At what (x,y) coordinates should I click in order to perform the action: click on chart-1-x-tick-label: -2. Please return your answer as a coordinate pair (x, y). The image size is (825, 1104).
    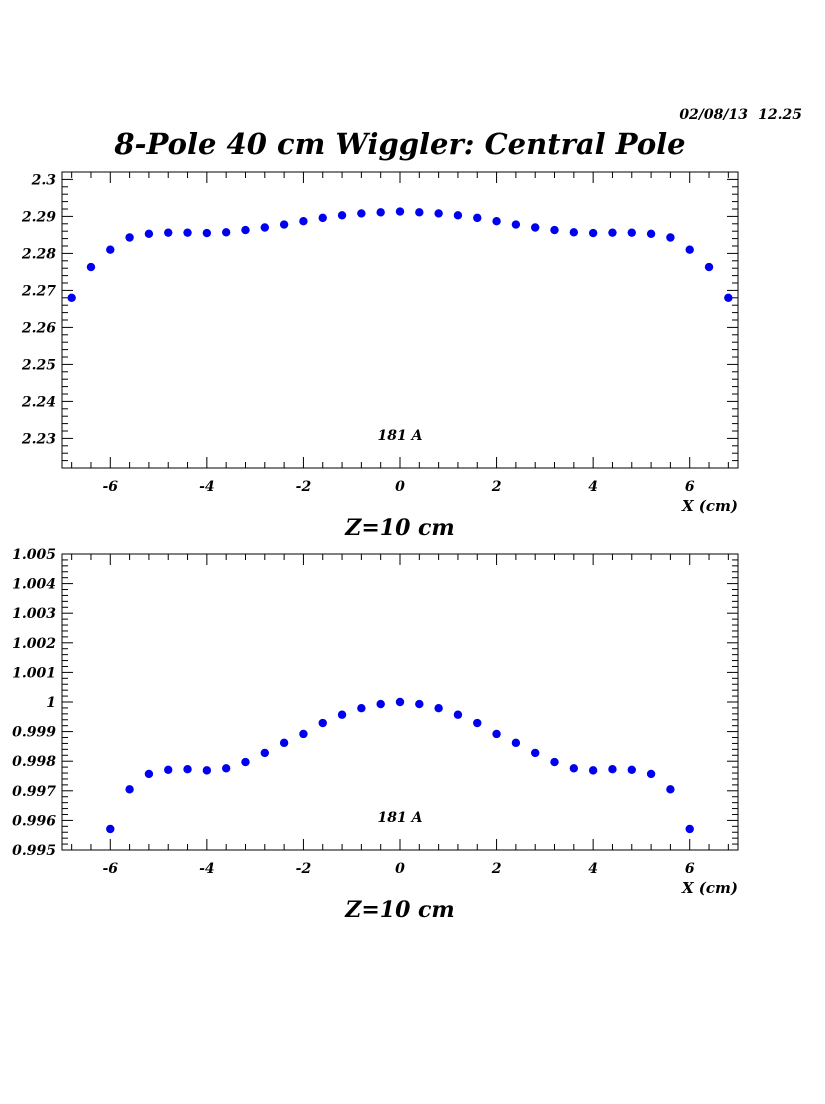
    Looking at the image, I should click on (304, 869).